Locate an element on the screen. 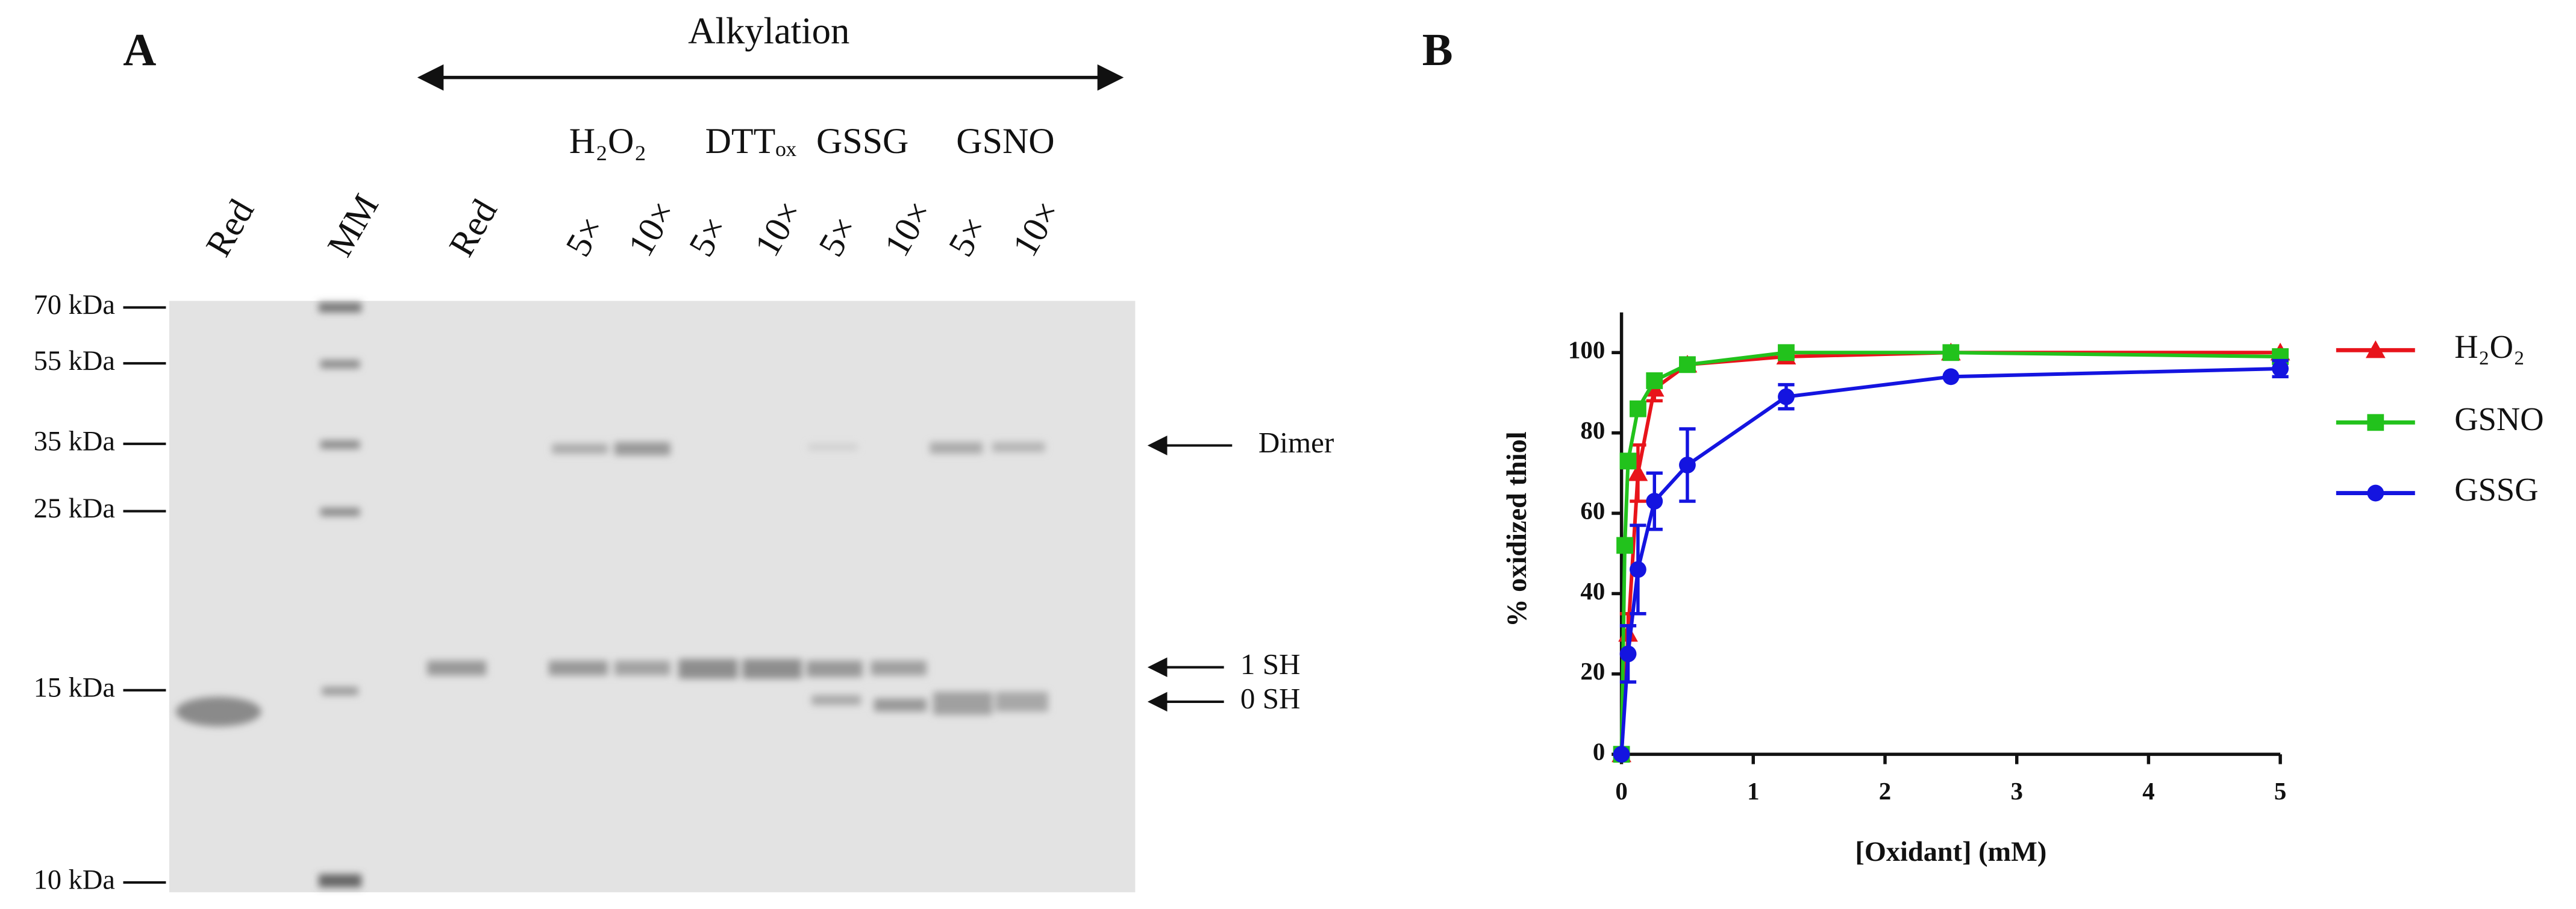 The width and height of the screenshot is (2576, 909). header: Alkylation is located at coordinates (768, 31).